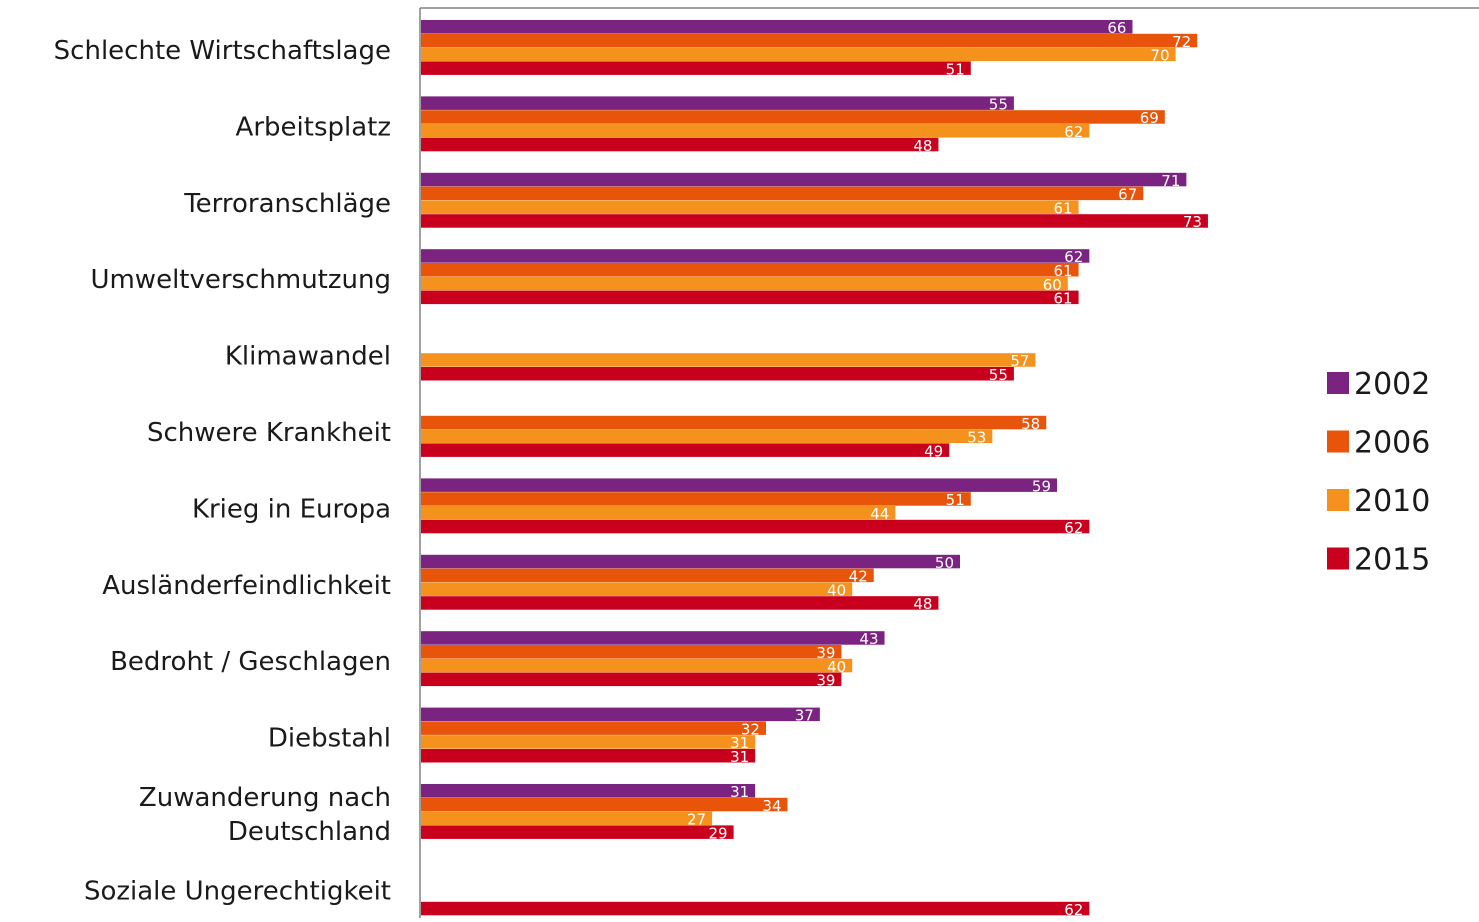 This screenshot has height=922, width=1479. I want to click on data-label: 60, so click(1052, 285).